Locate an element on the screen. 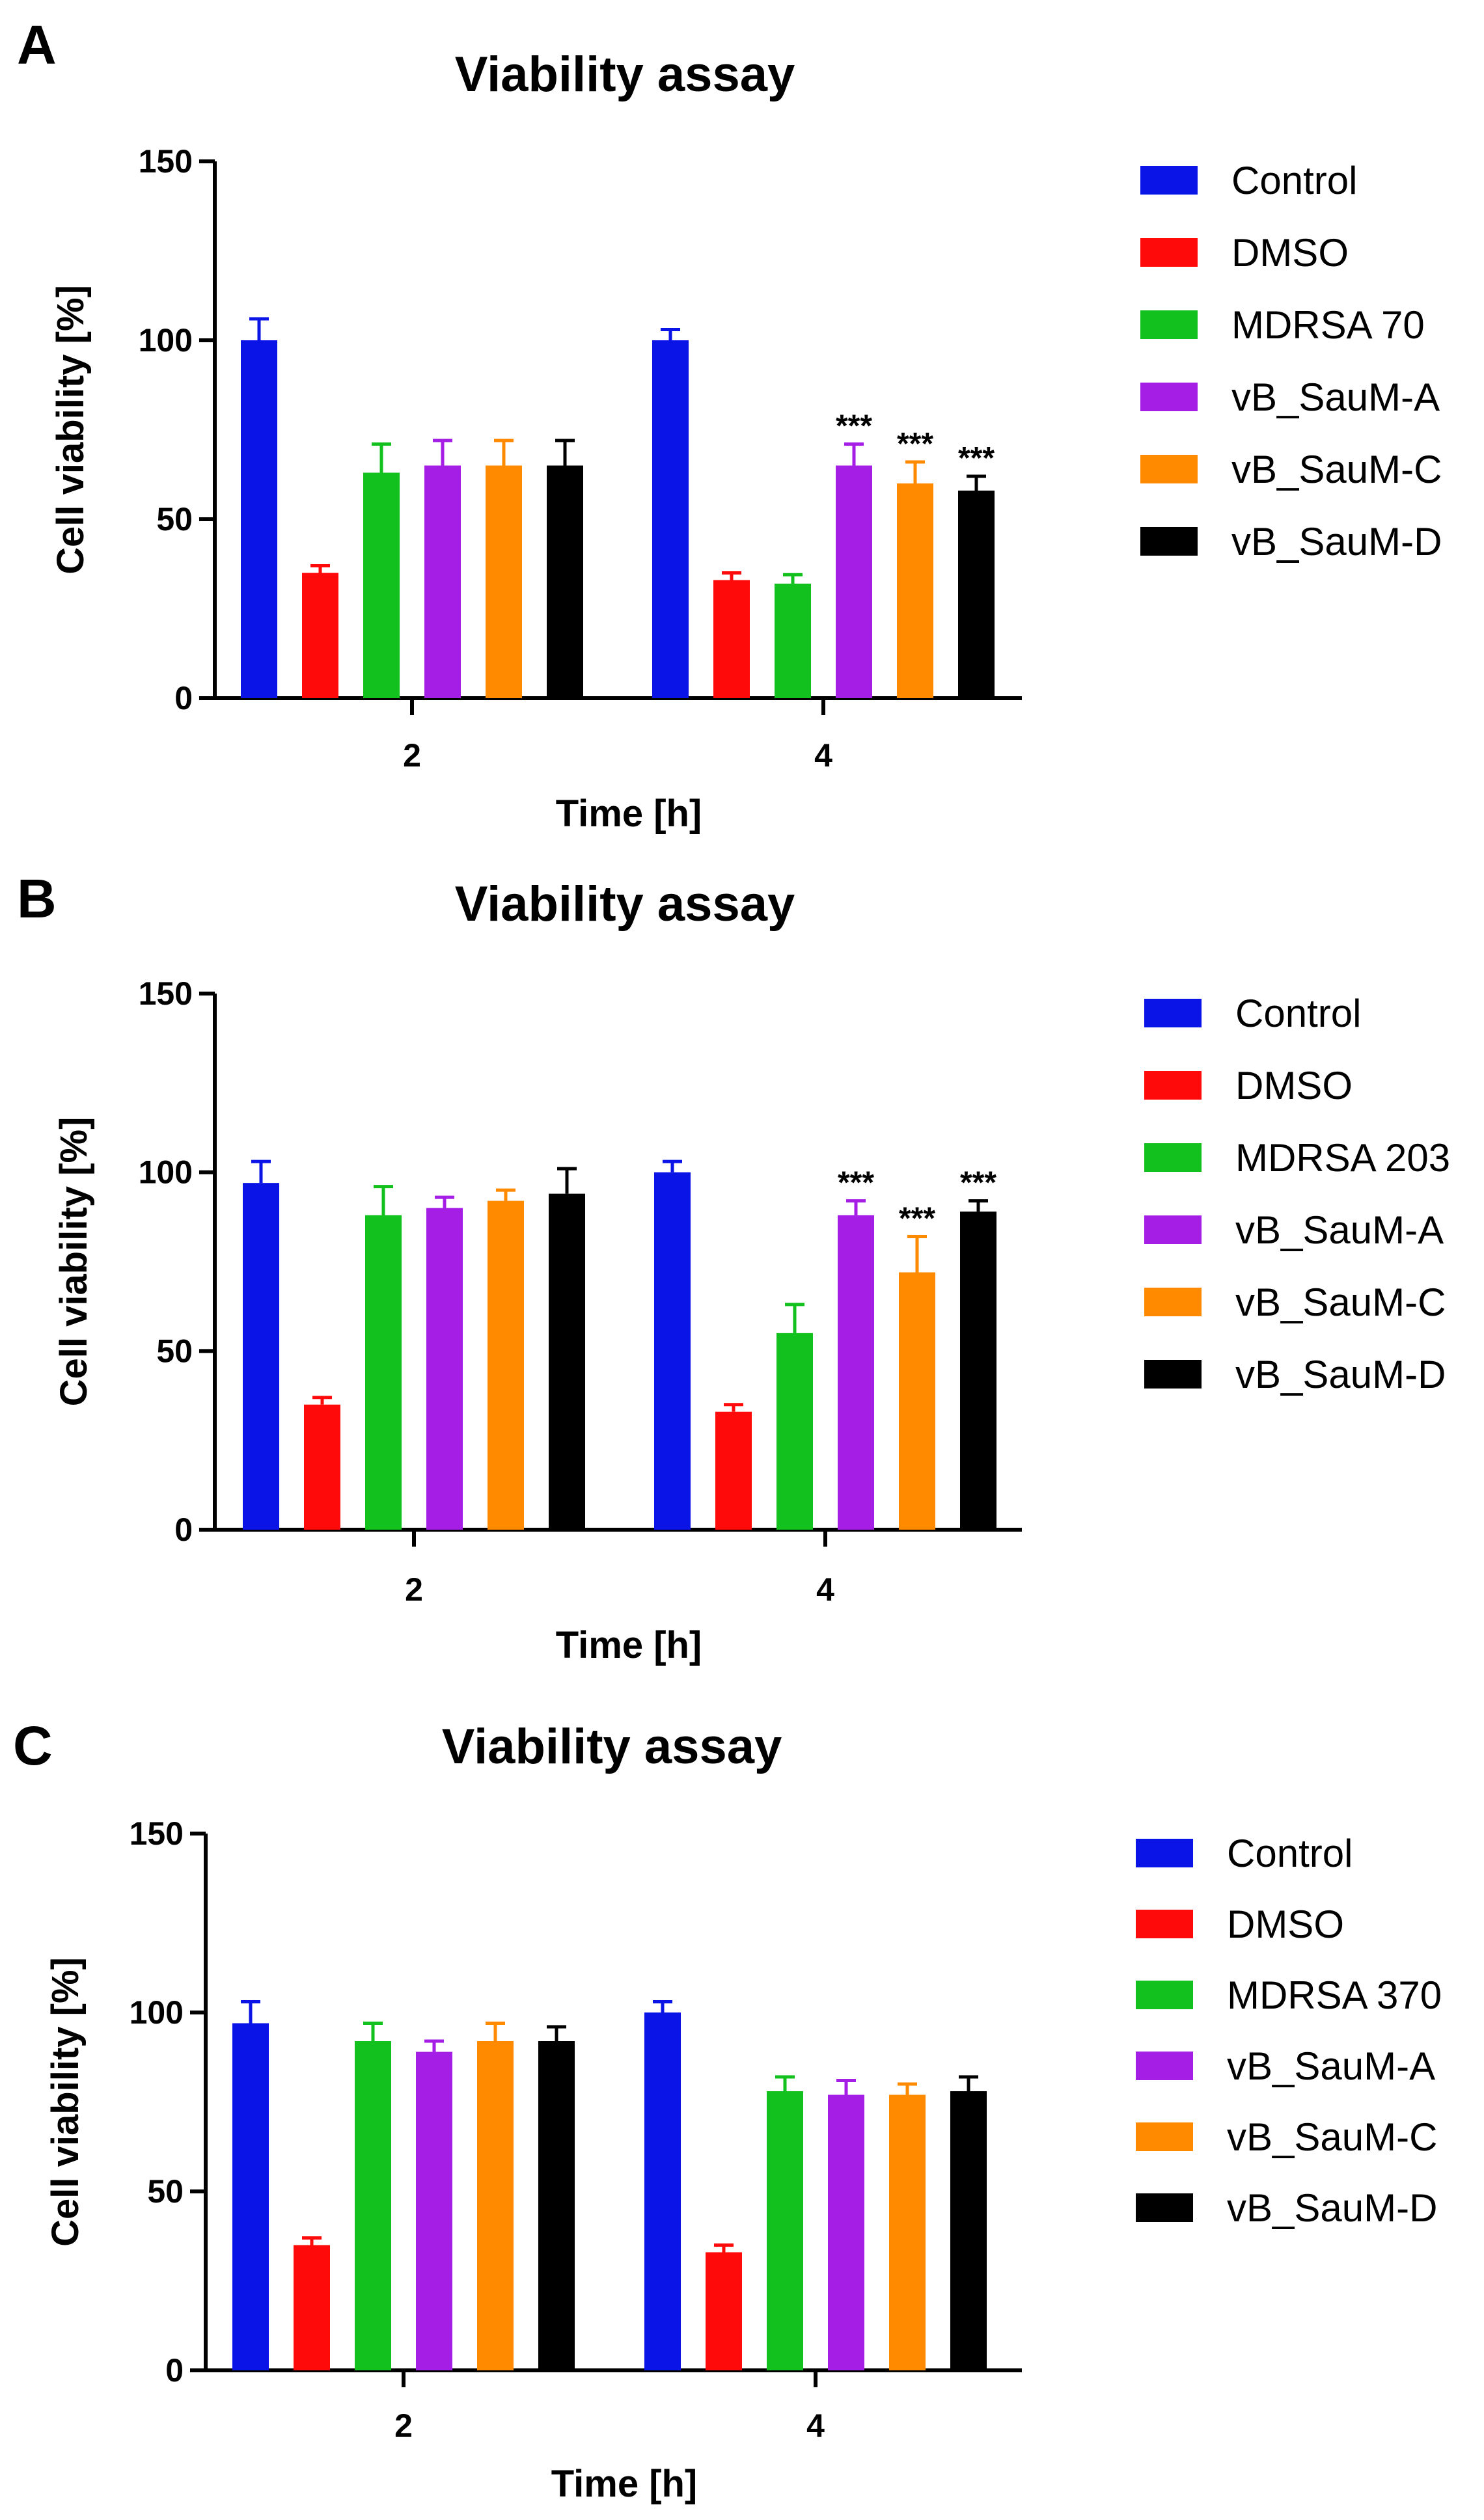 This screenshot has width=1484, height=2520. legend-label: MDRSA 203 is located at coordinates (1342, 1158).